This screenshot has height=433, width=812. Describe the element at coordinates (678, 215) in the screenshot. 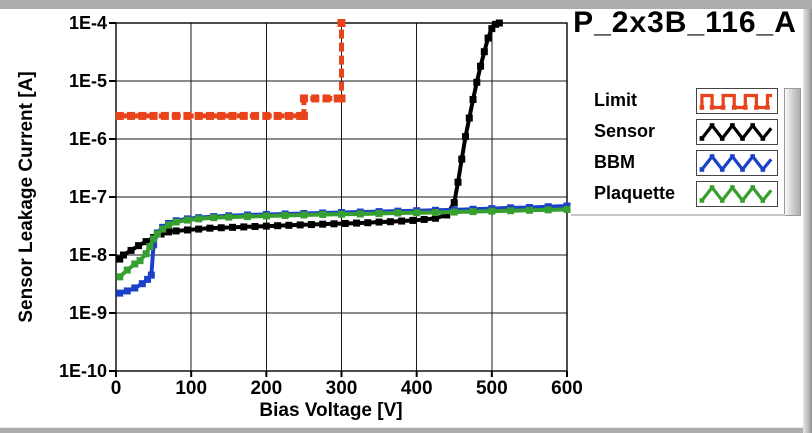

I see `legend-shadow-line` at that location.